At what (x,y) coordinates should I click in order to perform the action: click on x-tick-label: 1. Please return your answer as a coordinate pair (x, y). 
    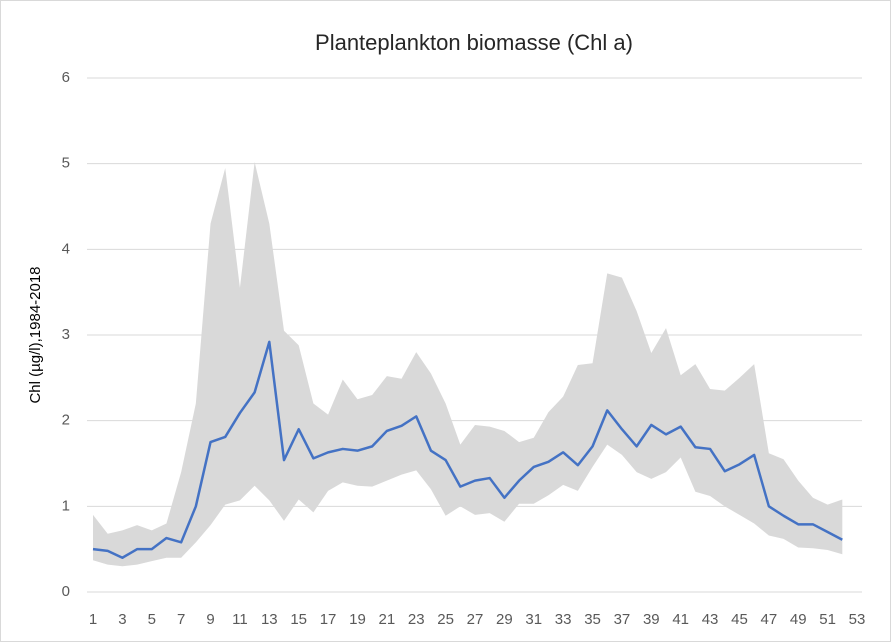
    Looking at the image, I should click on (93, 619).